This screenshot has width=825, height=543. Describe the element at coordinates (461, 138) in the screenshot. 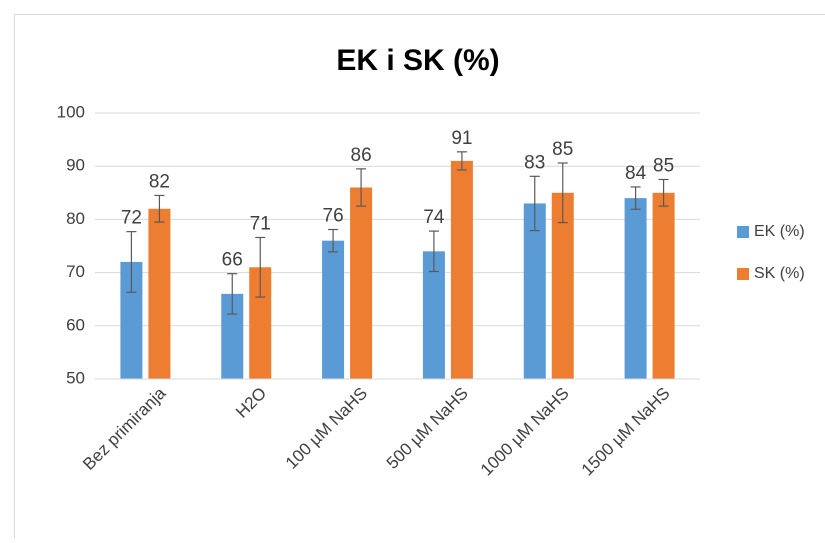

I see `data-label: 91` at that location.